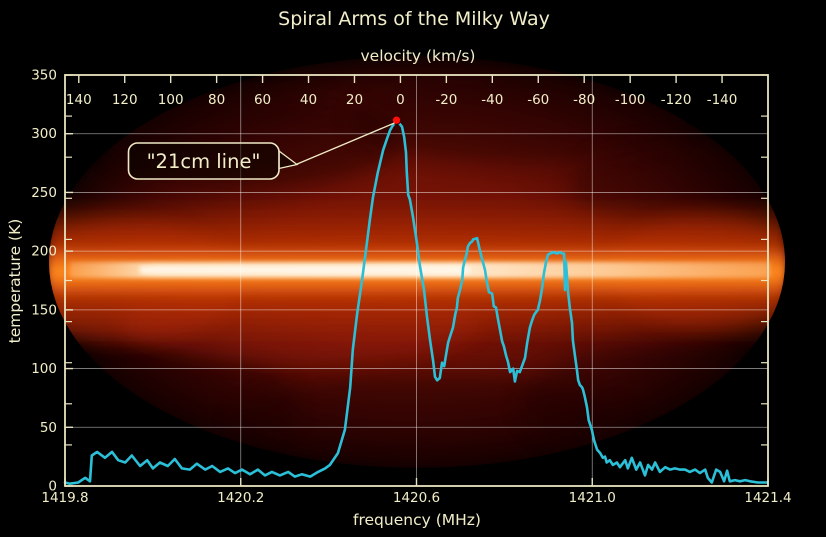 The height and width of the screenshot is (537, 826). Describe the element at coordinates (345, 144) in the screenshot. I see `annotation-arrow-line` at that location.